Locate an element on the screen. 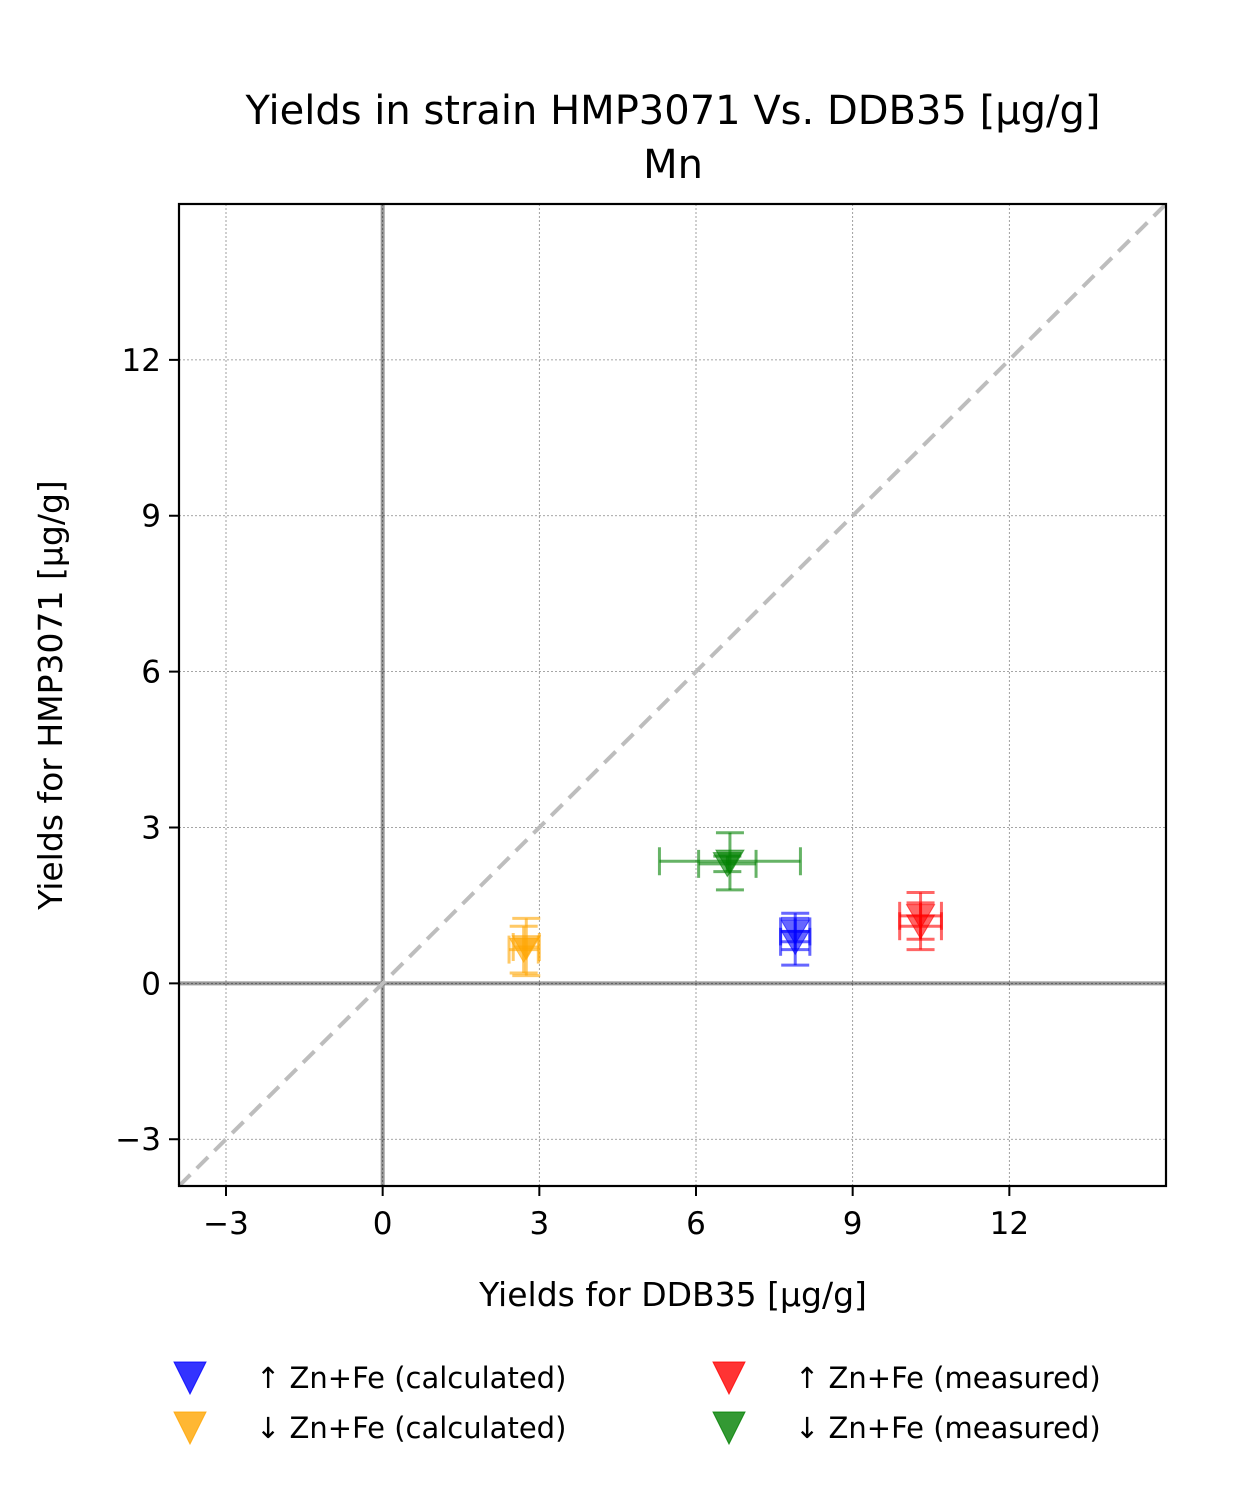 This screenshot has width=1237, height=1493. legend-label: ↑ Zn+Fe (calculated) is located at coordinates (411, 1378).